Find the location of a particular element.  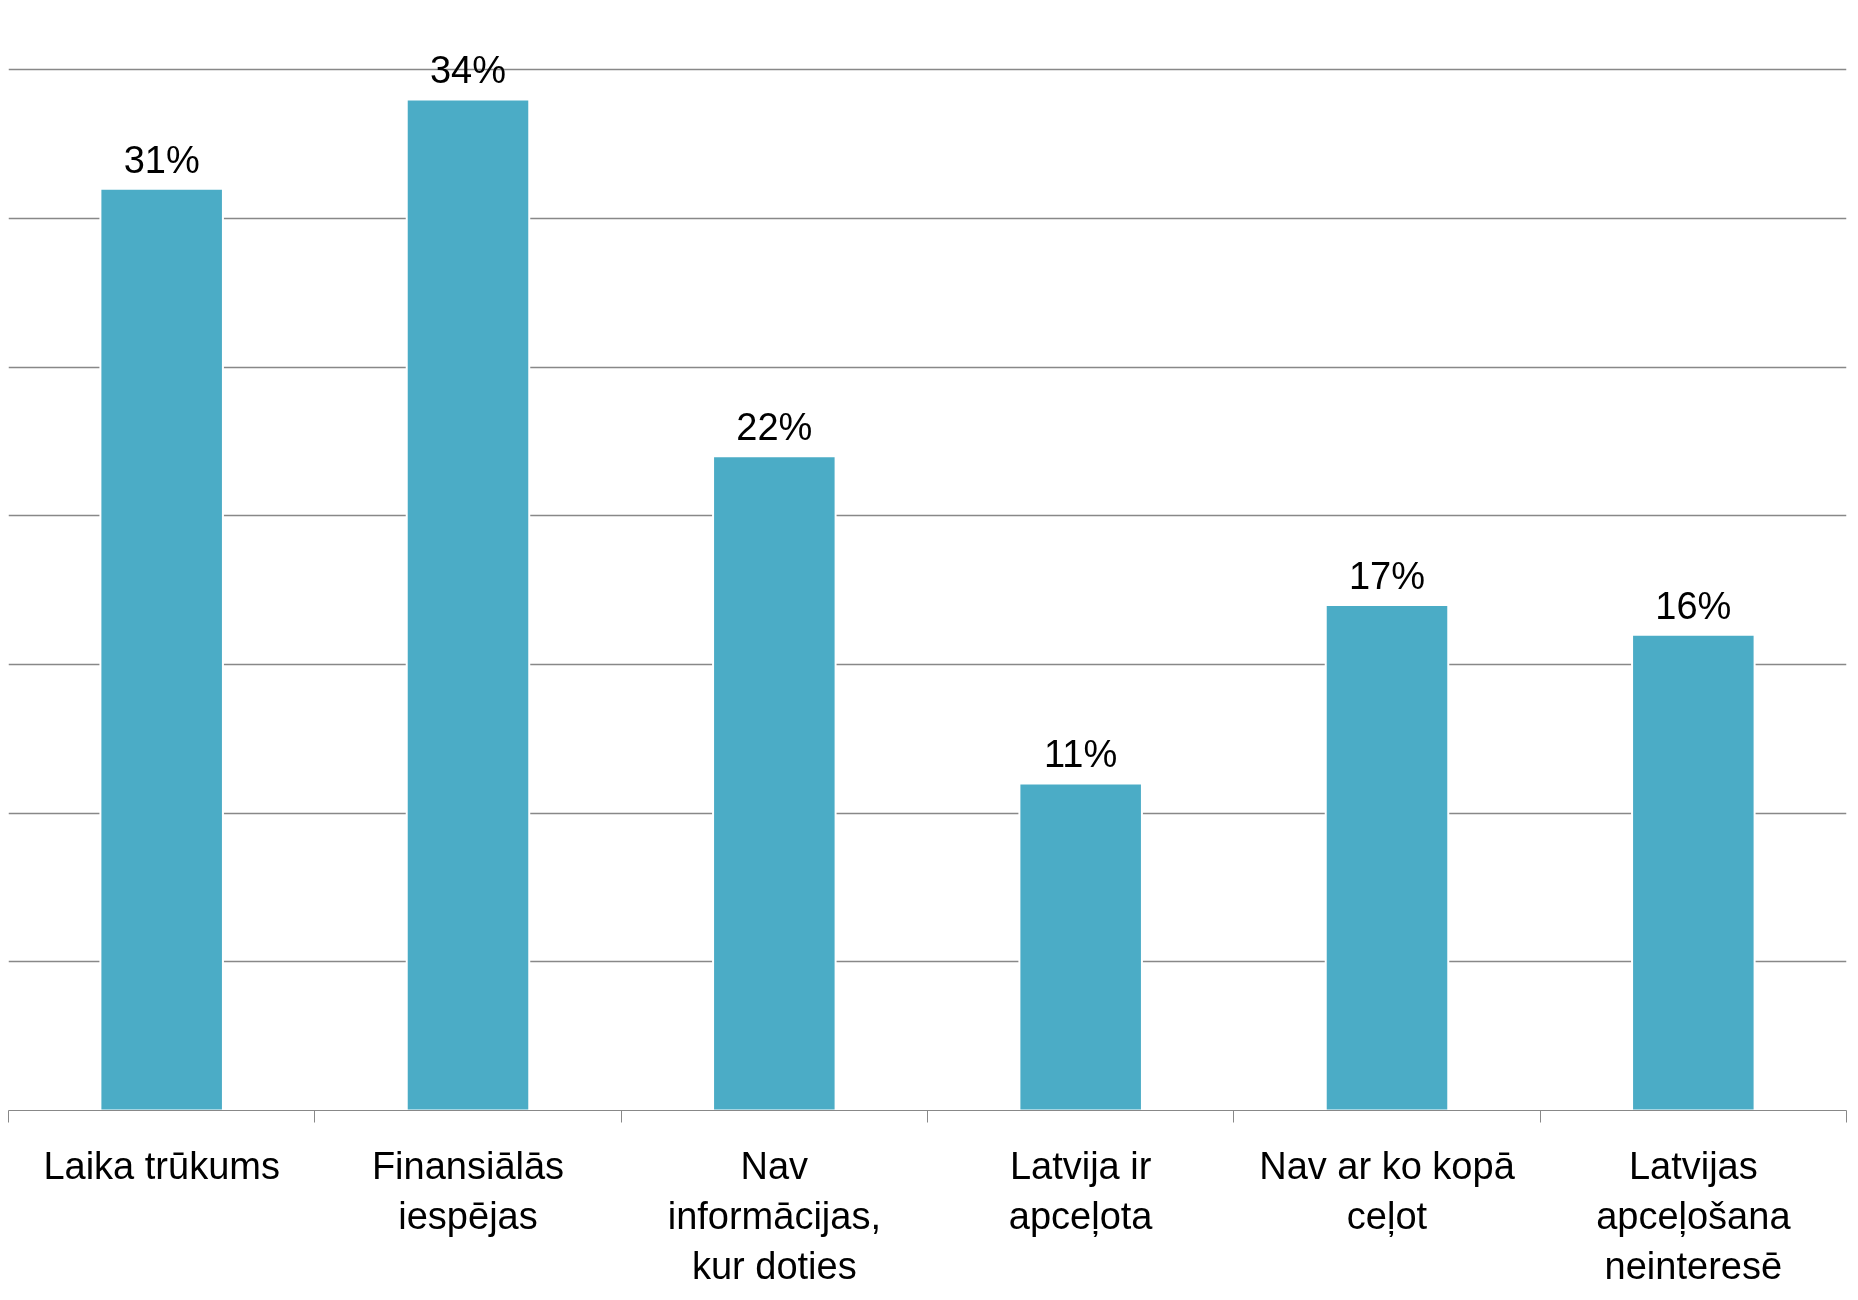

data-label: 17% is located at coordinates (1387, 576).